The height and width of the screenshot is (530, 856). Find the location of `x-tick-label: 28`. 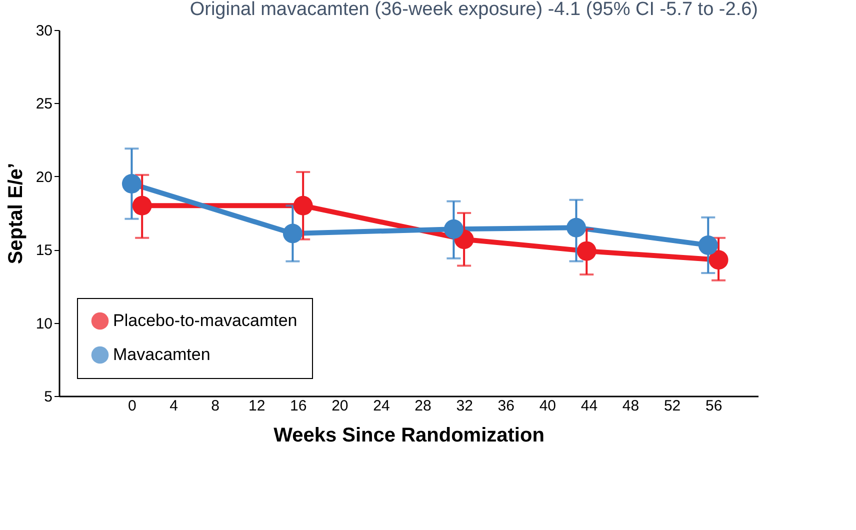

x-tick-label: 28 is located at coordinates (423, 406).